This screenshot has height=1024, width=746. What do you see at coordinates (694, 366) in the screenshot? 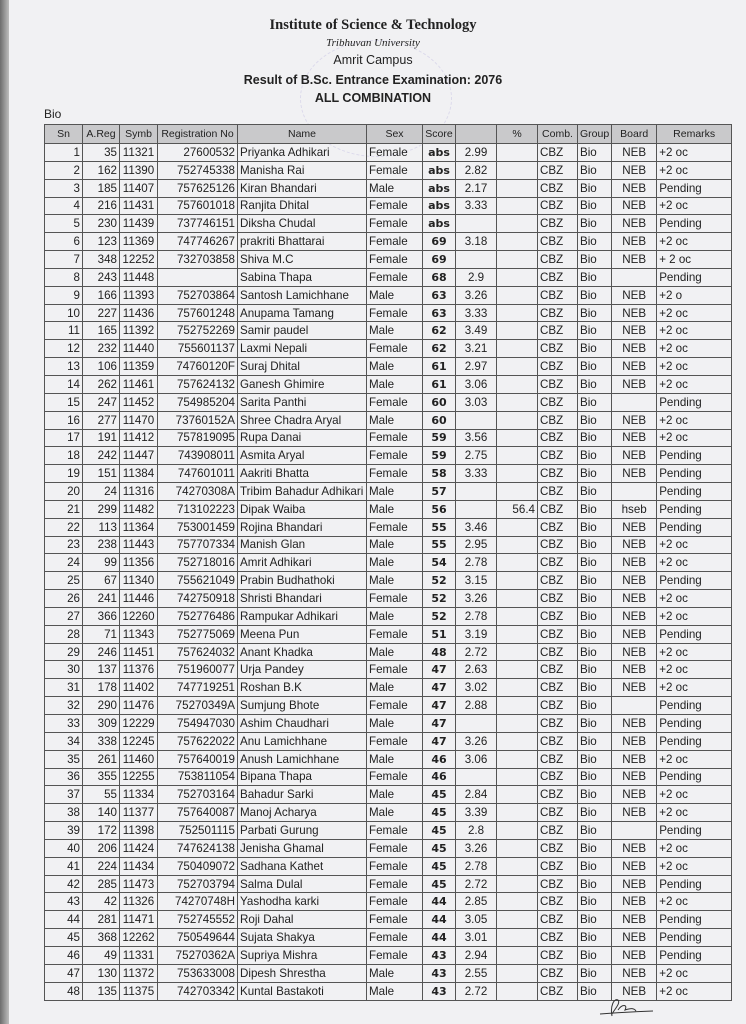
I see `cell-remarks: +2 oc` at bounding box center [694, 366].